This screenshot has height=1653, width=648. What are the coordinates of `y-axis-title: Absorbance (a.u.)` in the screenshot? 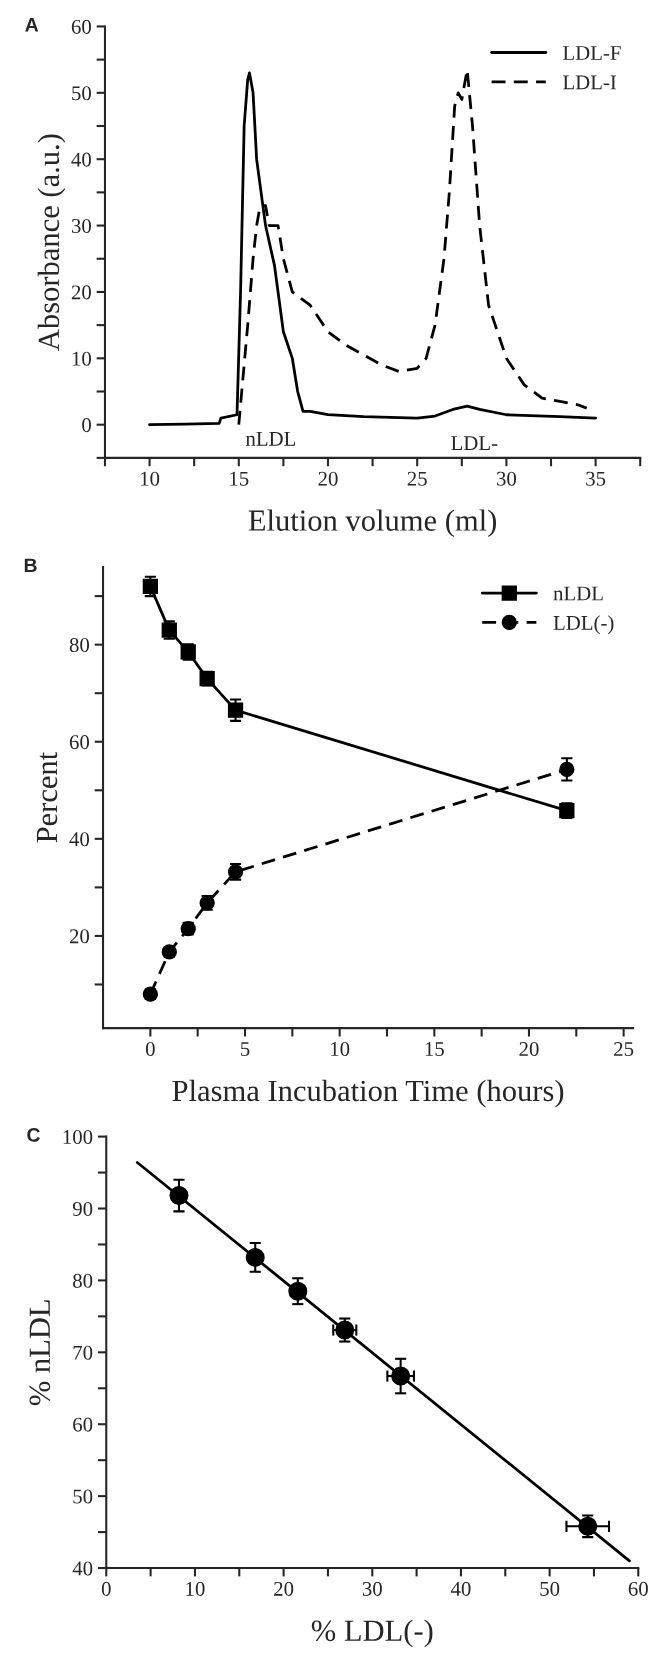 It's located at (51, 242).